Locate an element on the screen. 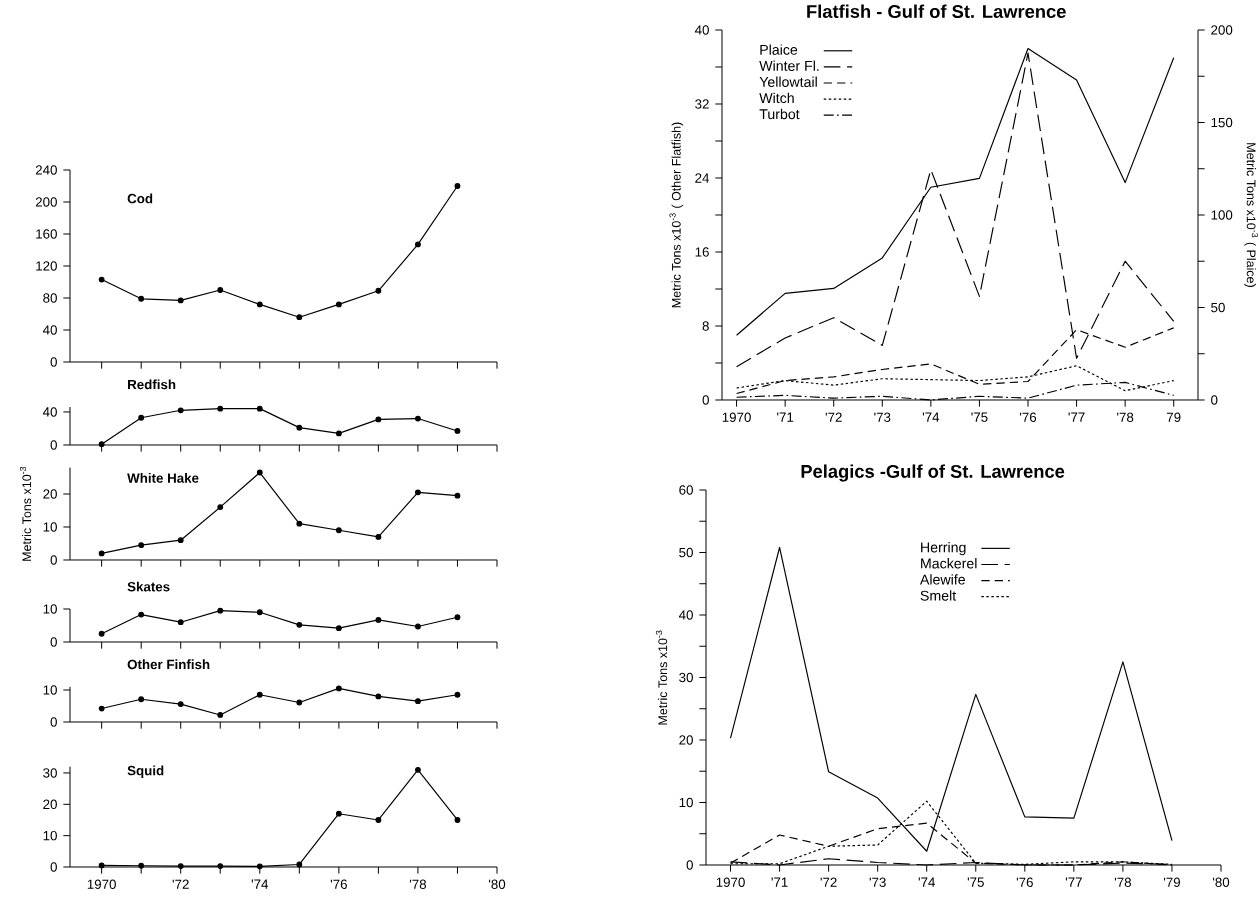 This screenshot has height=906, width=1259. legend-label: Winter Fl. is located at coordinates (789, 65).